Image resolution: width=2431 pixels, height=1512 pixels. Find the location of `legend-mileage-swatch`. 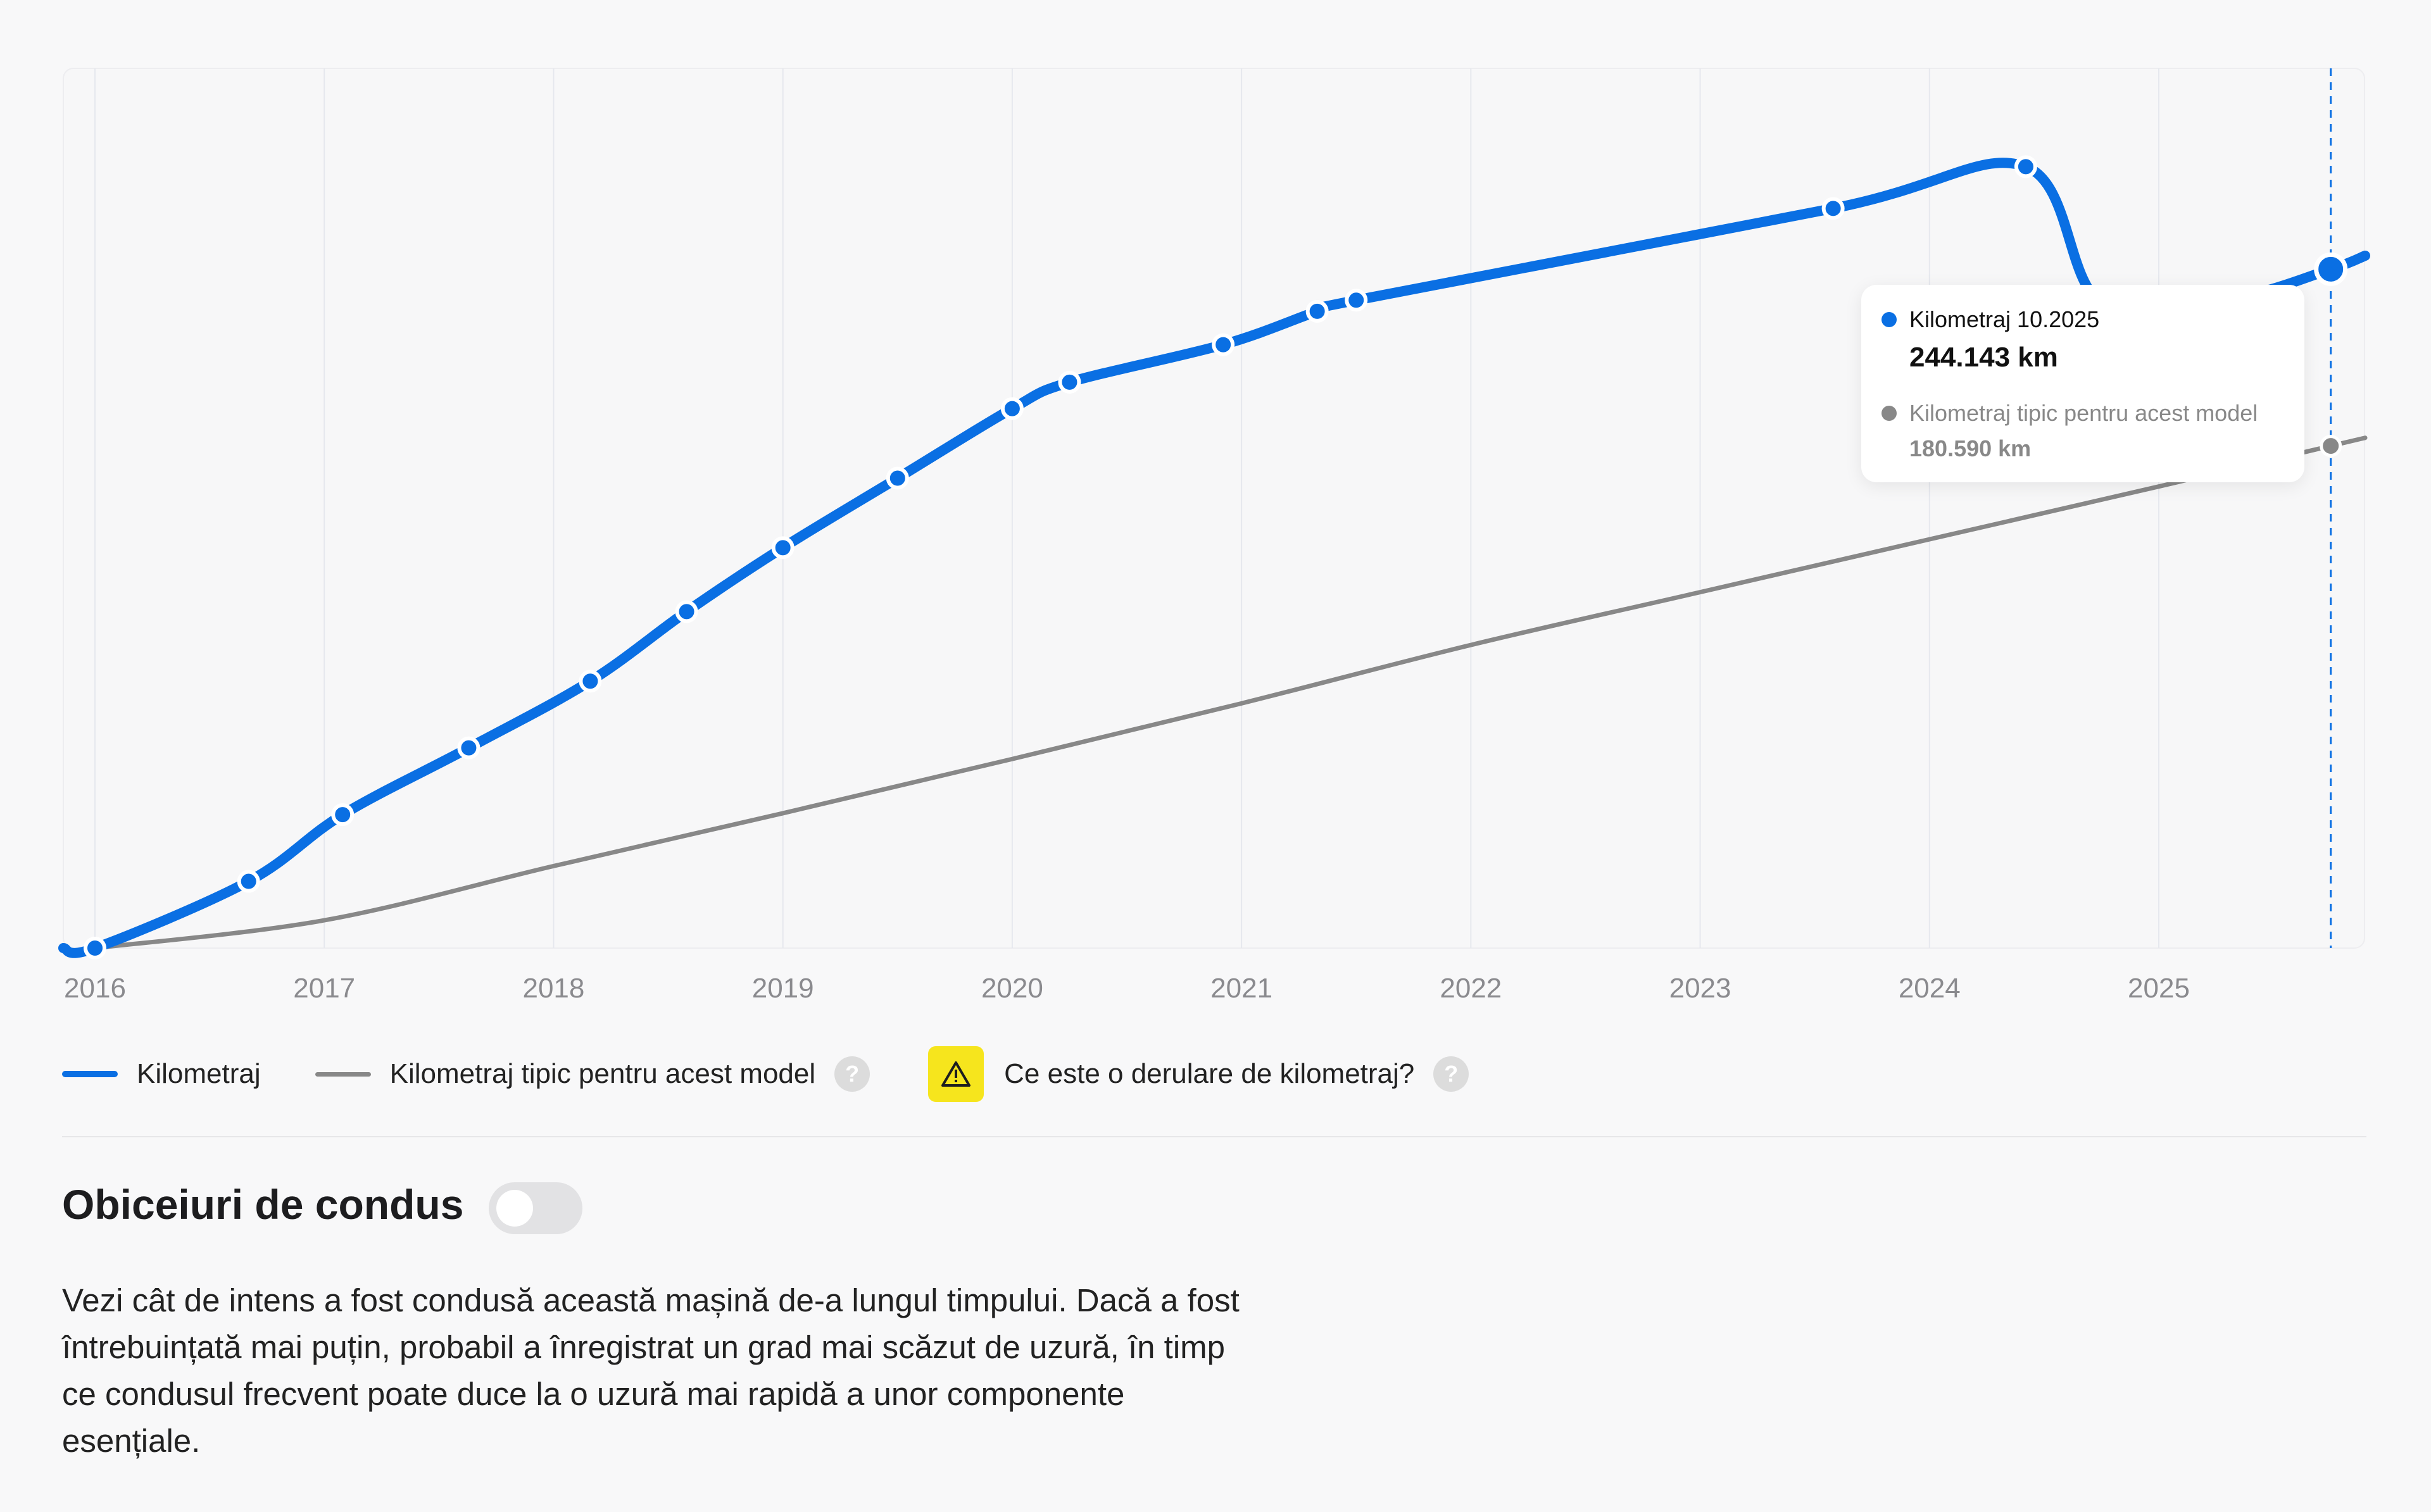

legend-mileage-swatch is located at coordinates (90, 1074).